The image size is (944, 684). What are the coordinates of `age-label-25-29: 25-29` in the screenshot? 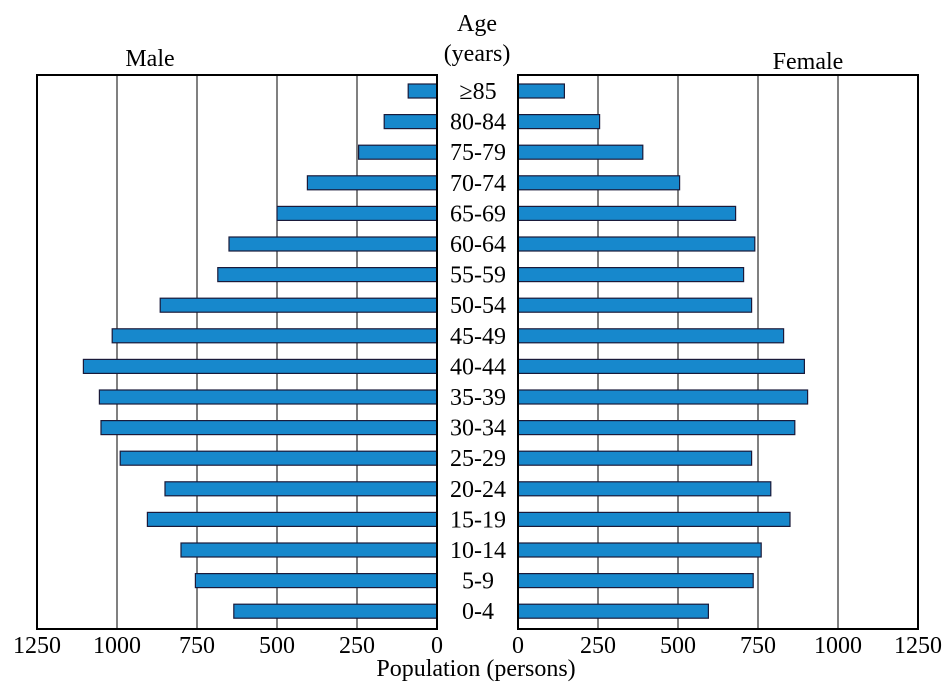 It's located at (478, 459).